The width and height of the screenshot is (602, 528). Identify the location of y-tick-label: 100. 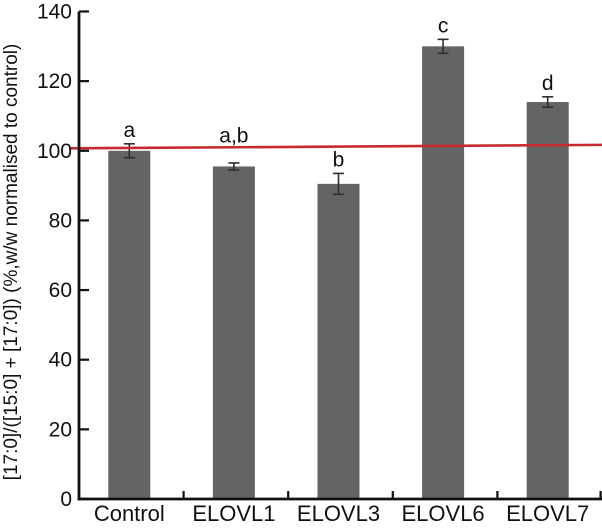
(54, 151).